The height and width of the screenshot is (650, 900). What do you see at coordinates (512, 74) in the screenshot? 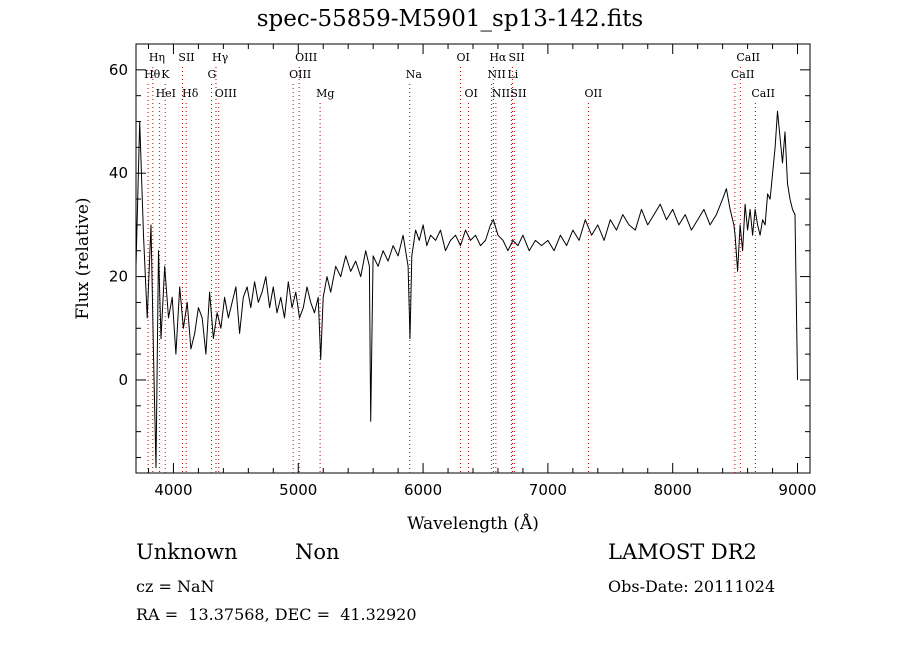
I see `line-label-18: Li` at bounding box center [512, 74].